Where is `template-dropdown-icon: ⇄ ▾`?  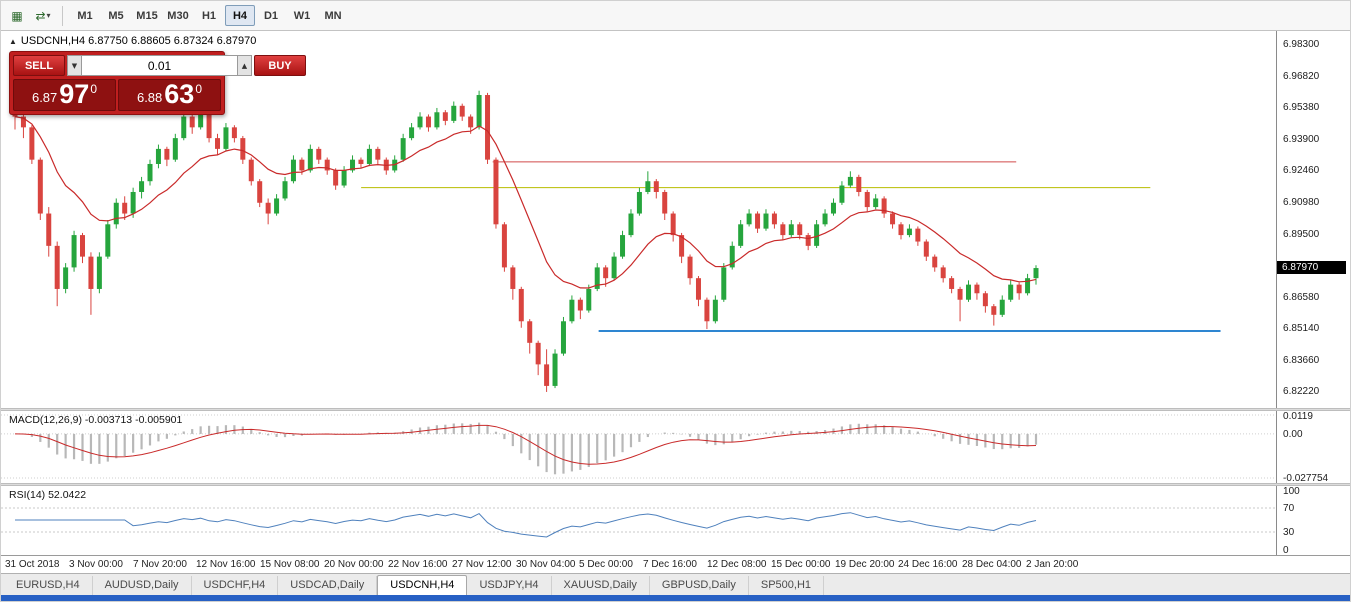 template-dropdown-icon: ⇄ ▾ is located at coordinates (43, 16).